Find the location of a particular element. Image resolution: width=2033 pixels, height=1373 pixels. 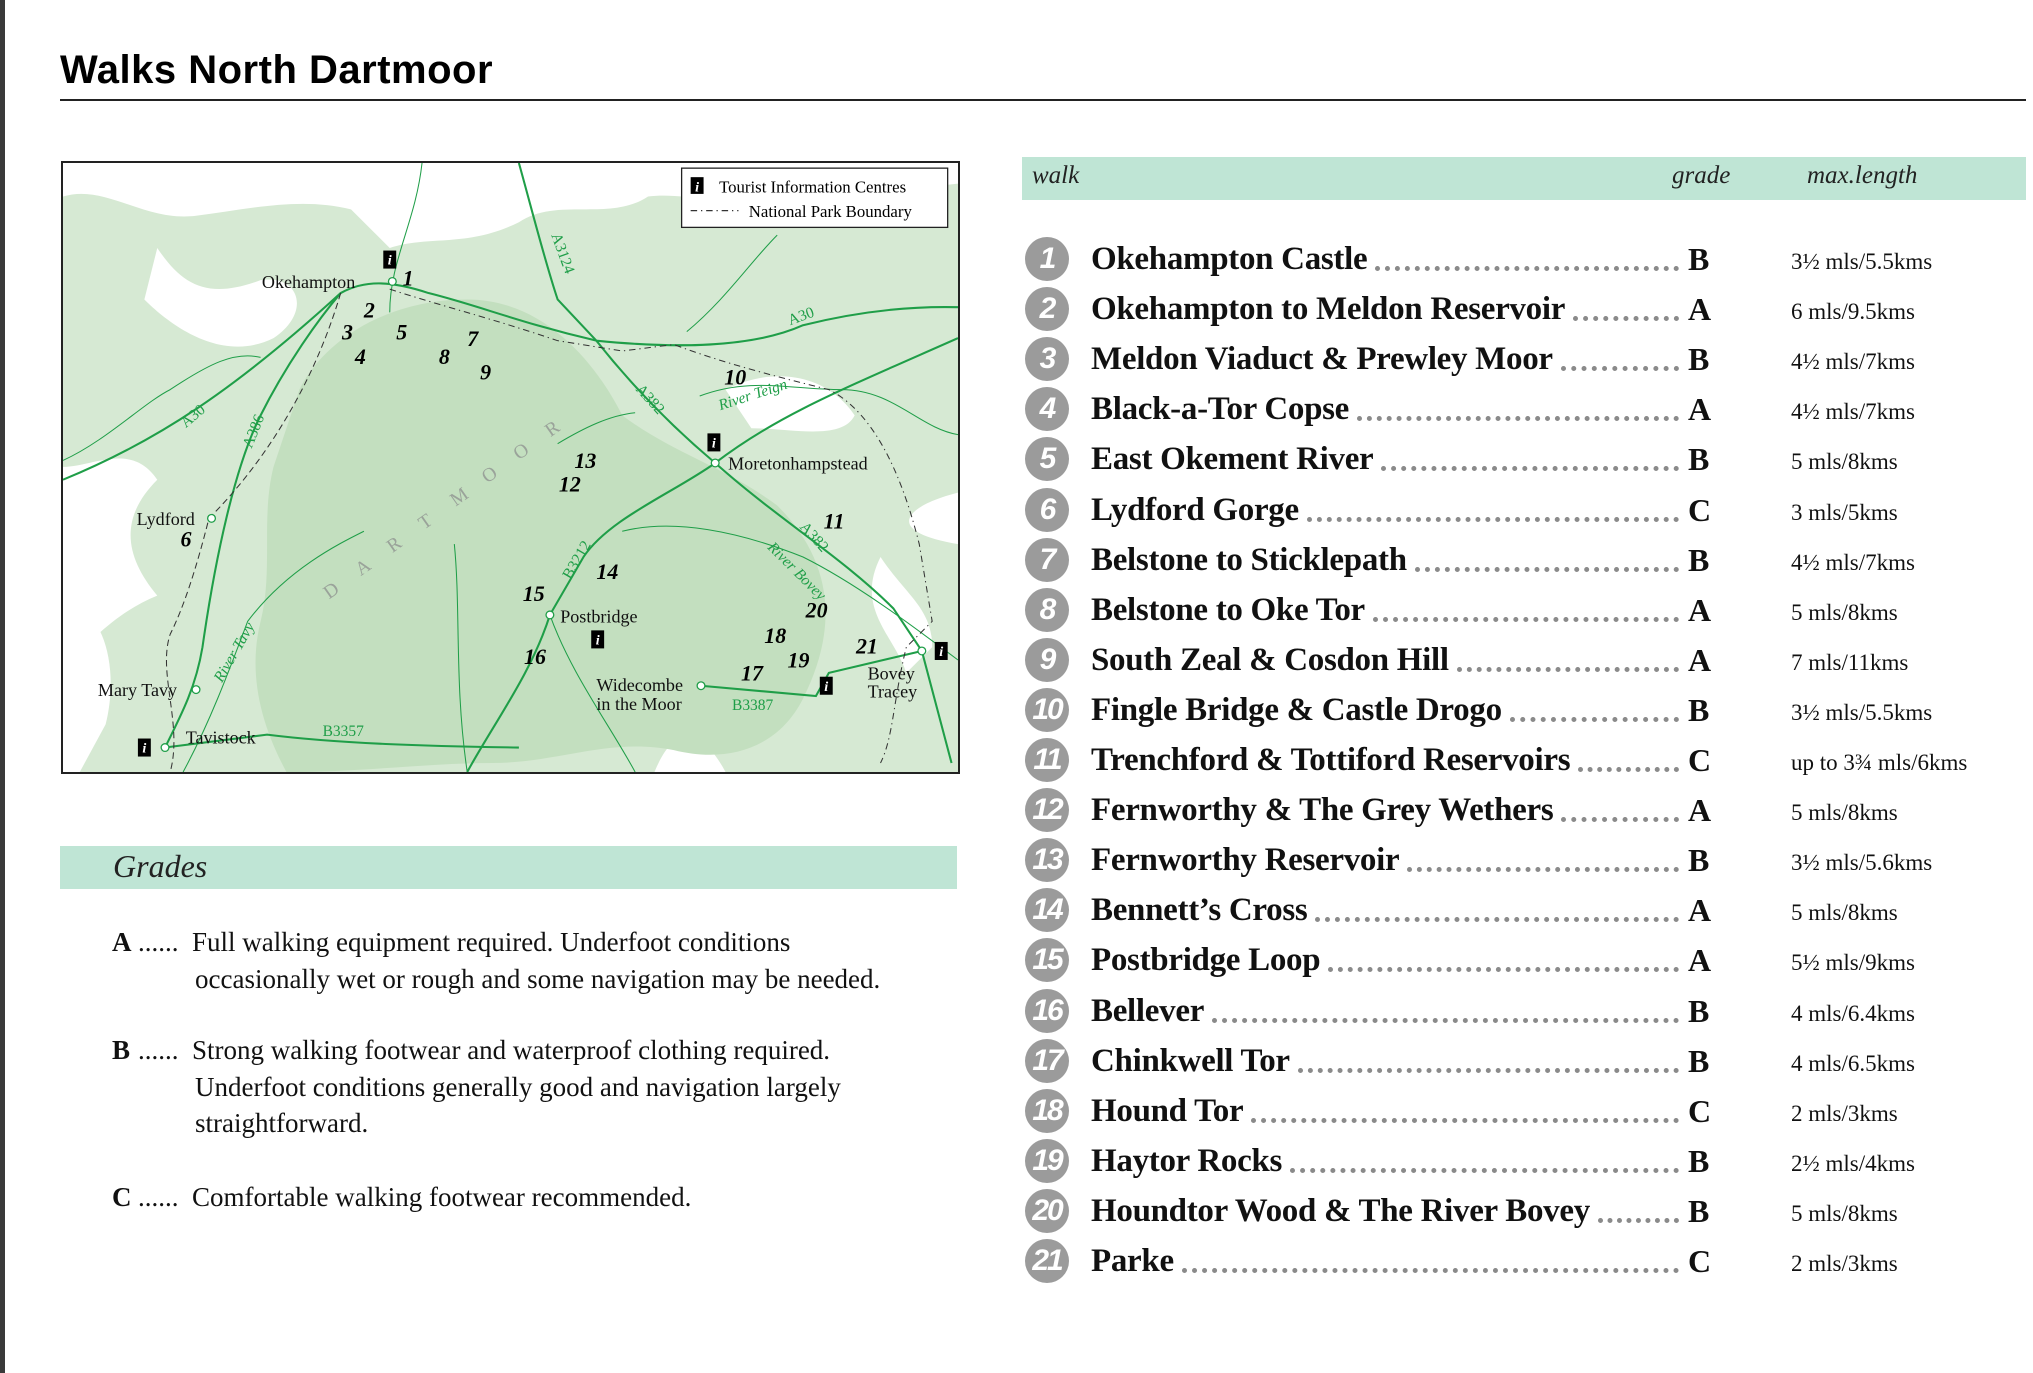

walk-number-badge: 8 is located at coordinates (1047, 609).